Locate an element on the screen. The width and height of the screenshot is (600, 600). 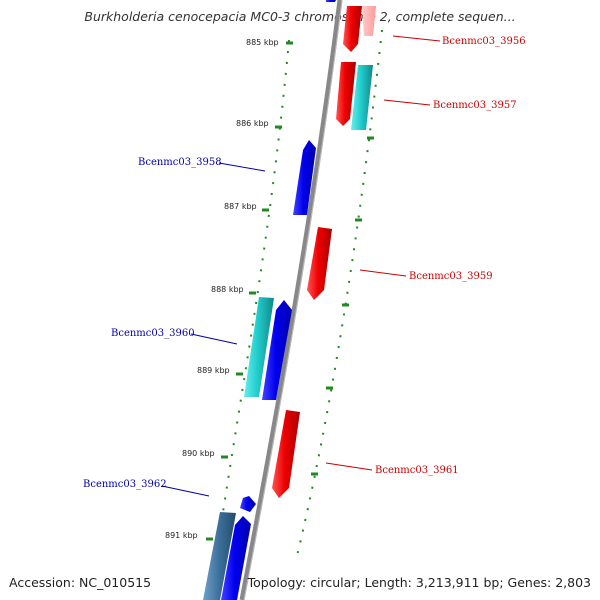
gene-arrow-steel is located at coordinates (219, 556).